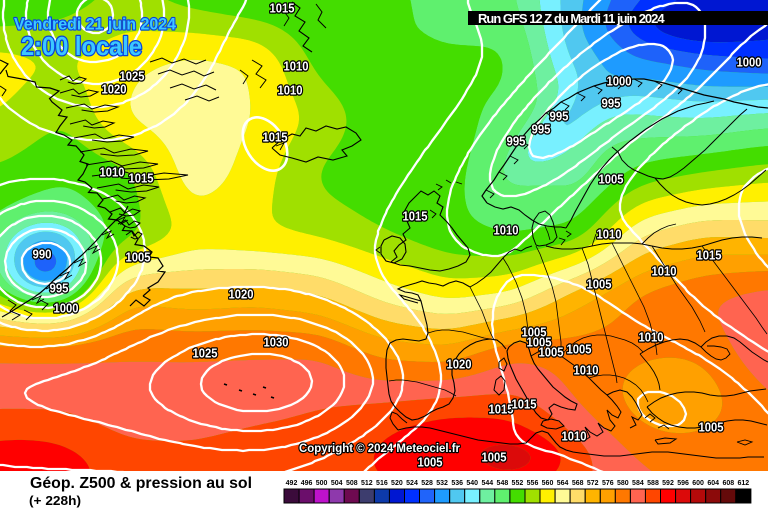  What do you see at coordinates (367, 483) in the screenshot?
I see `svg-text: 512` at bounding box center [367, 483].